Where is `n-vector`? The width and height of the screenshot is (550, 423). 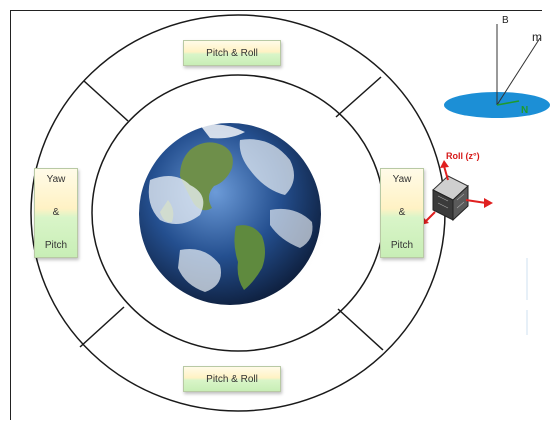
n-vector is located at coordinates (508, 103).